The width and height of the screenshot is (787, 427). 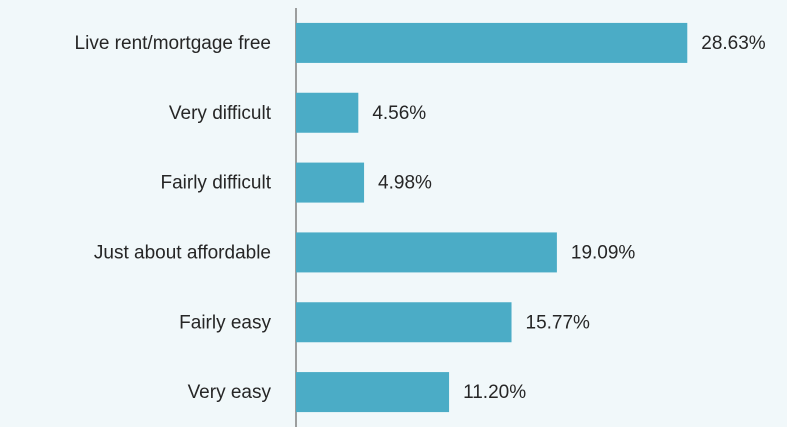 I want to click on value-label: 11.20%, so click(x=494, y=392).